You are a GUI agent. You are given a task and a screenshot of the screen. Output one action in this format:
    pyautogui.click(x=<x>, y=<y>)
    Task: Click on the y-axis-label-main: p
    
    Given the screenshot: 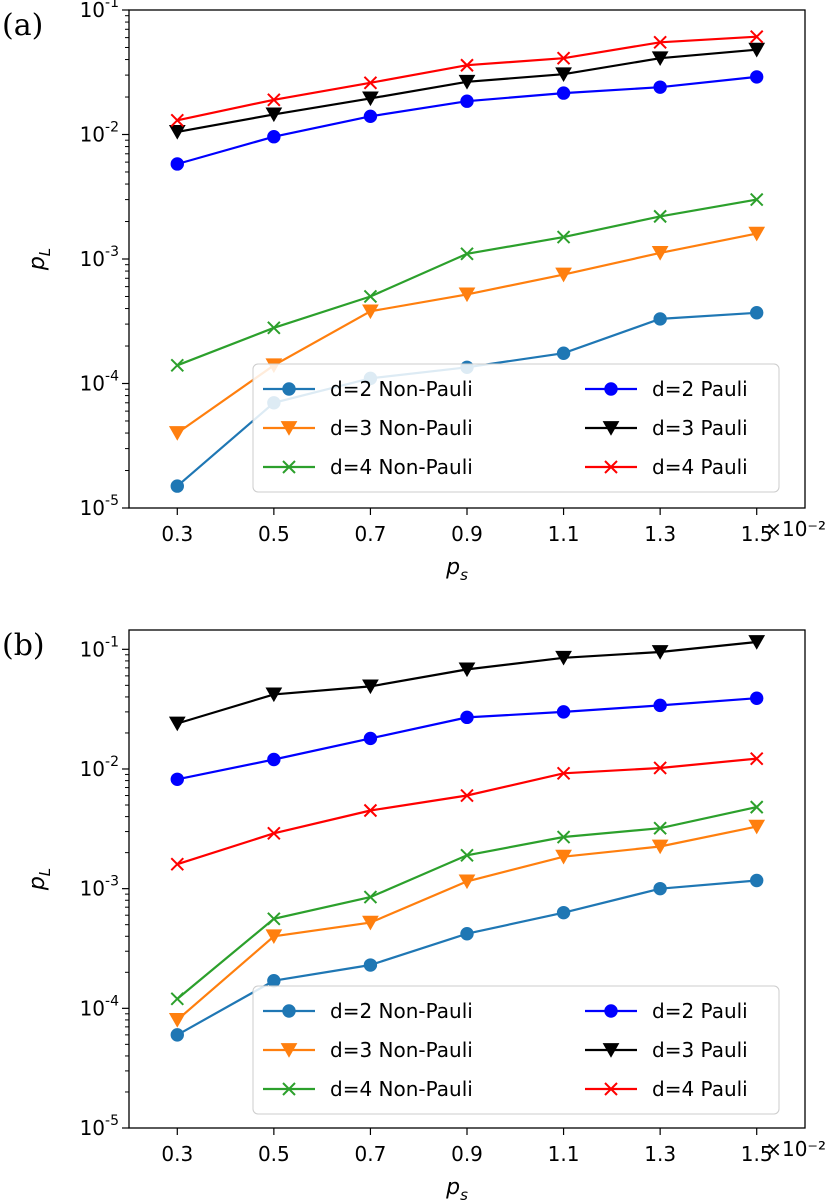 What is the action you would take?
    pyautogui.click(x=37, y=883)
    